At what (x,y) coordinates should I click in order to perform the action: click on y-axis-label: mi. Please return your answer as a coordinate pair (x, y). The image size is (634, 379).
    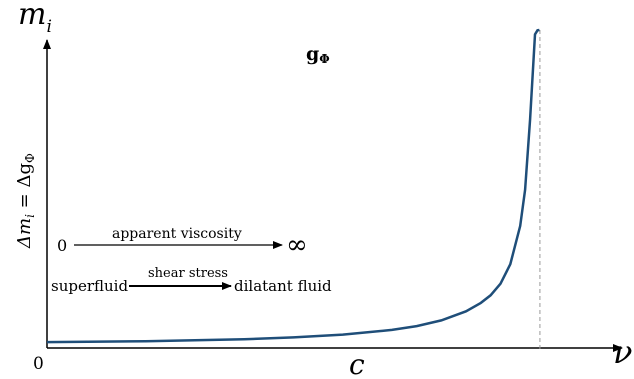
    Looking at the image, I should click on (35, 18).